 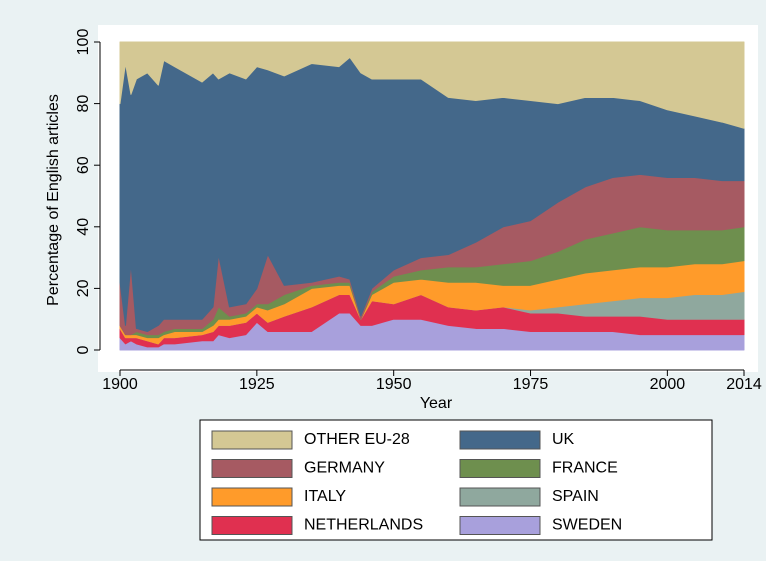 What do you see at coordinates (257, 384) in the screenshot?
I see `x-tick-label: 1925` at bounding box center [257, 384].